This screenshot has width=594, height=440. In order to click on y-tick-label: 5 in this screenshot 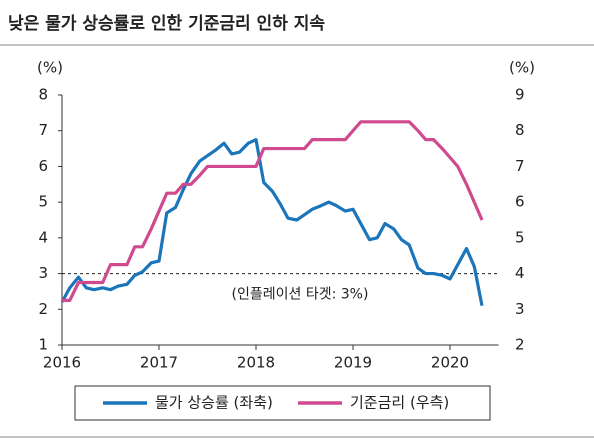, I will do `click(43, 202)`.